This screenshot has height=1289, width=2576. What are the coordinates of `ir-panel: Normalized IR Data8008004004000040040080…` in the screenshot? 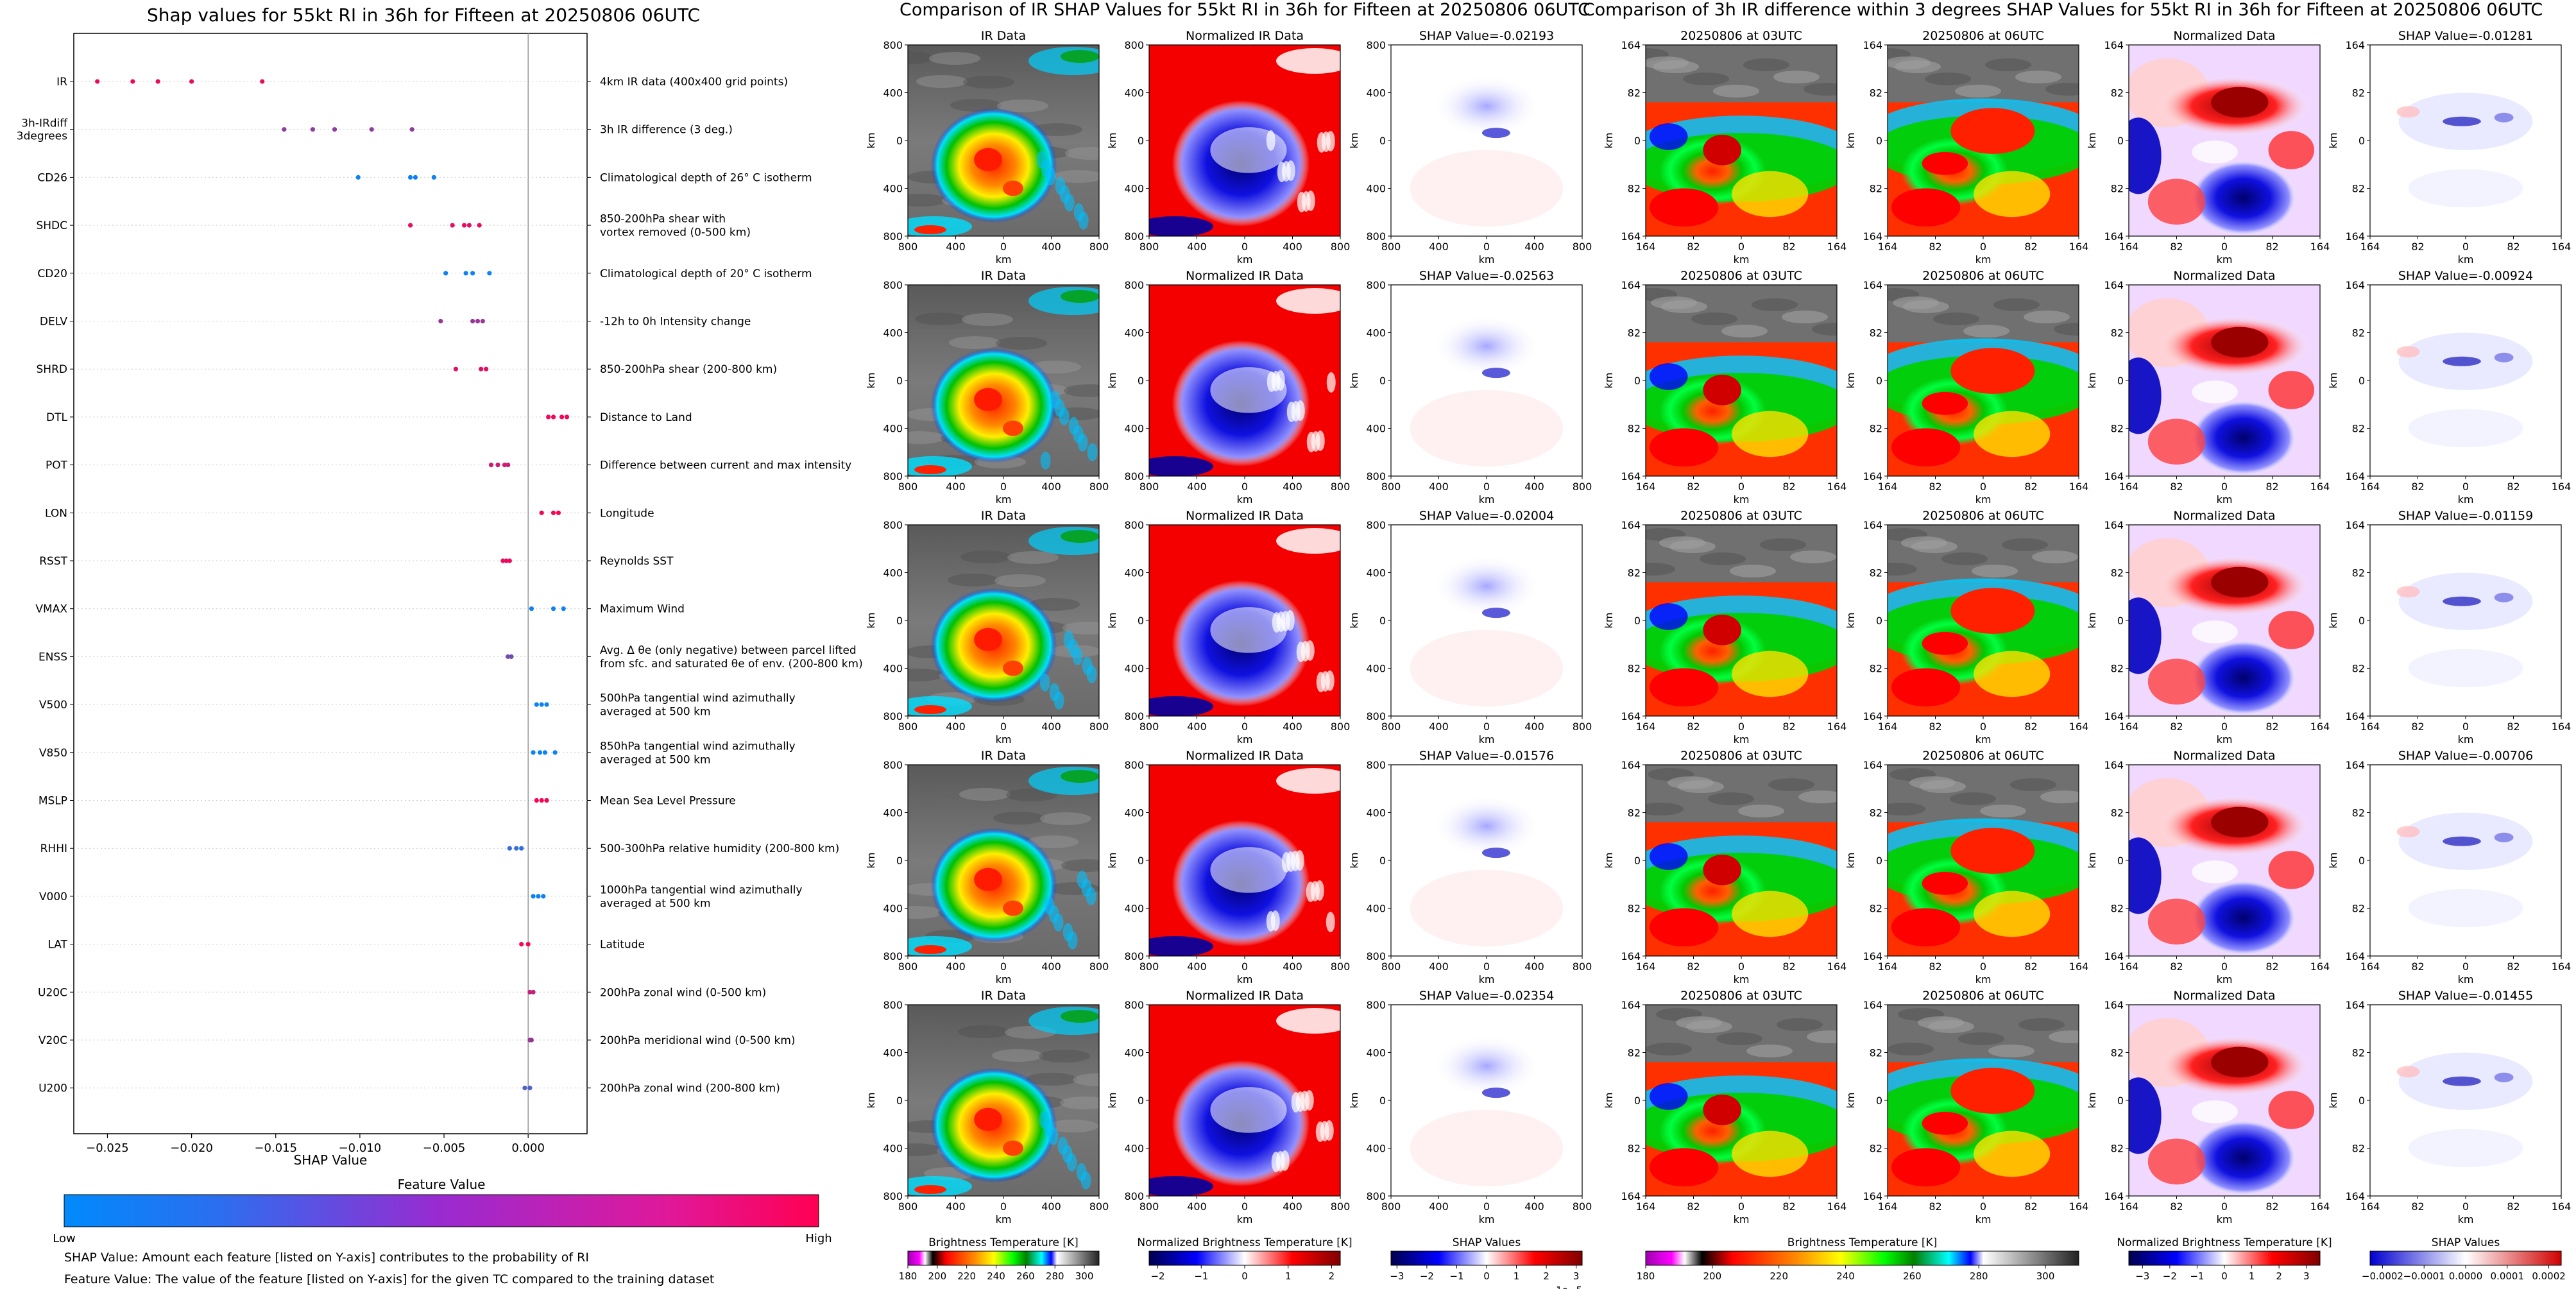 It's located at (1228, 1107).